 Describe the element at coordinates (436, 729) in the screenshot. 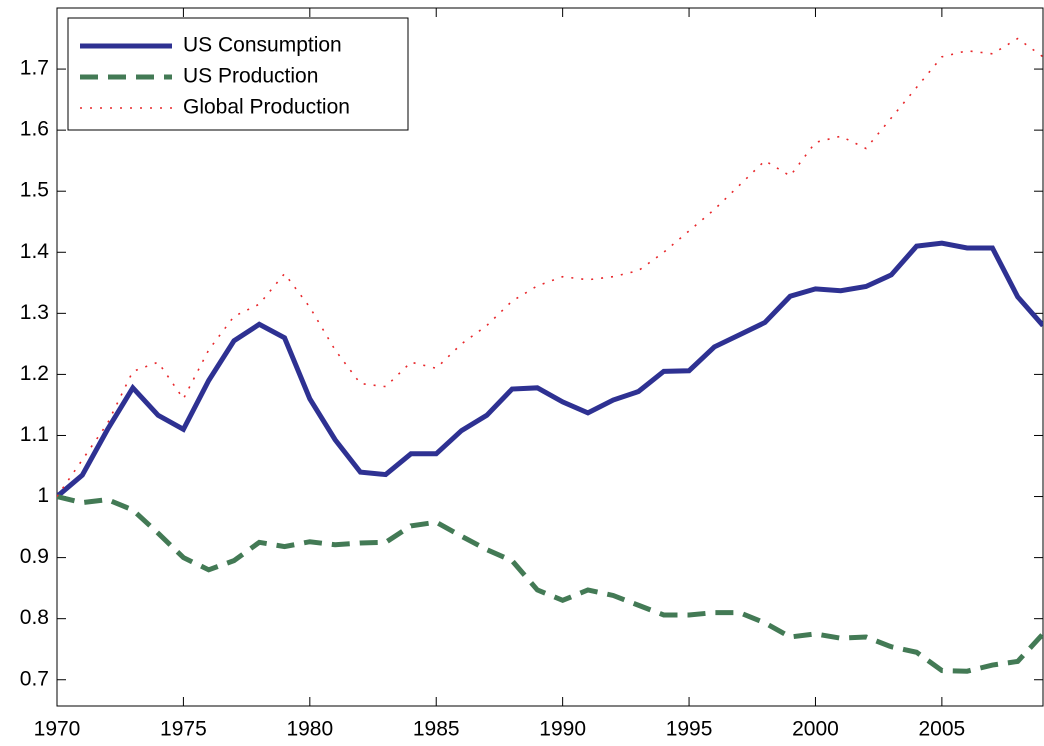

I see `x-tick-label: 1985` at that location.